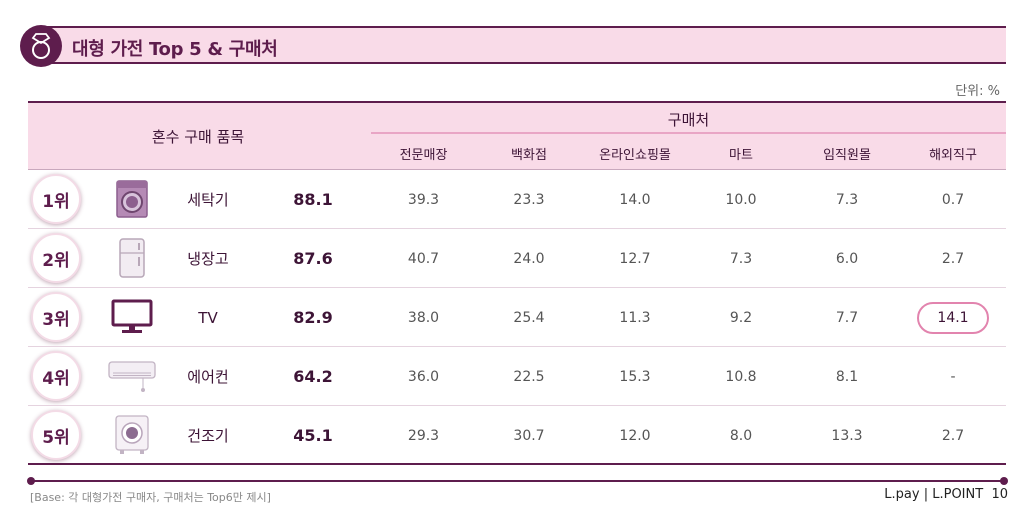 The width and height of the screenshot is (1024, 516). I want to click on column-header: 온라인쇼핑몰, so click(635, 155).